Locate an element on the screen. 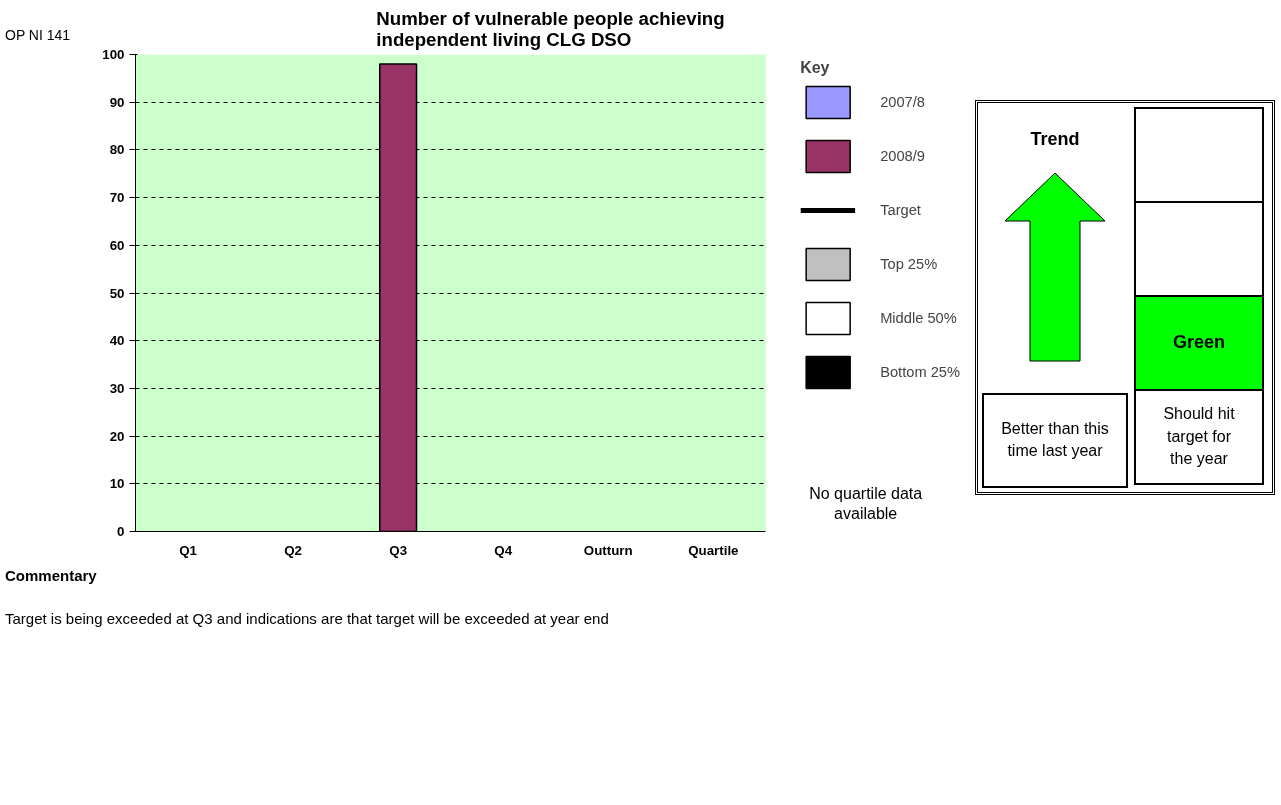  y-tick-label: 30 is located at coordinates (117, 388).